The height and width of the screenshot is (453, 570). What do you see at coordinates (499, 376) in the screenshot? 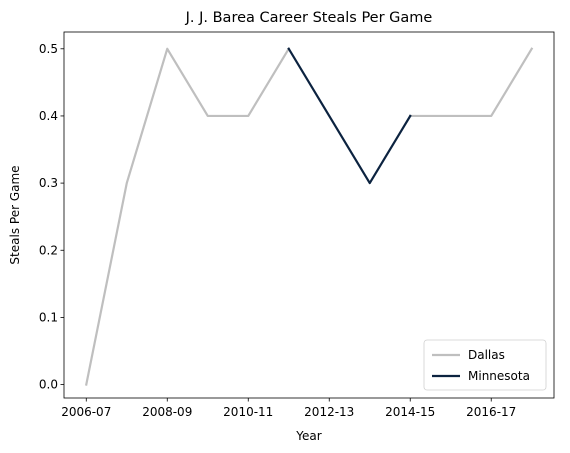
I see `legend-label-minnesota: Minnesota` at bounding box center [499, 376].